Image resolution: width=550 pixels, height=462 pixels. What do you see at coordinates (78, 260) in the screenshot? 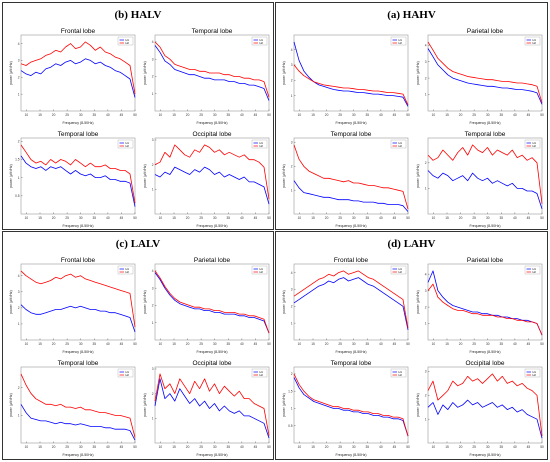
I see `chart-title: Frontal lobe` at bounding box center [78, 260].